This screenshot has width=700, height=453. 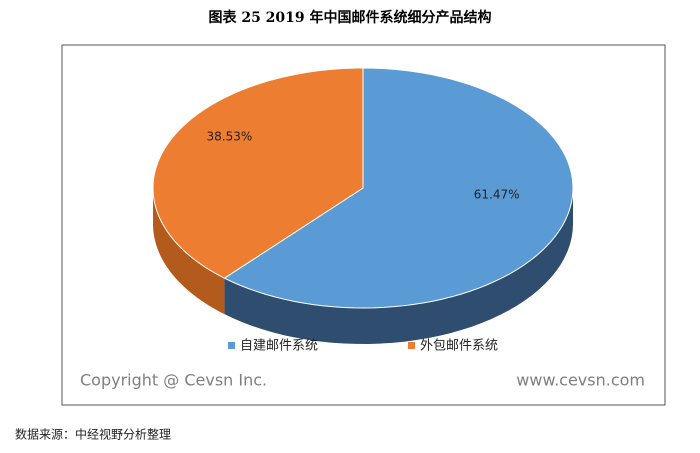 I want to click on copyright: Copyright @ Cevsn Inc., so click(x=173, y=380).